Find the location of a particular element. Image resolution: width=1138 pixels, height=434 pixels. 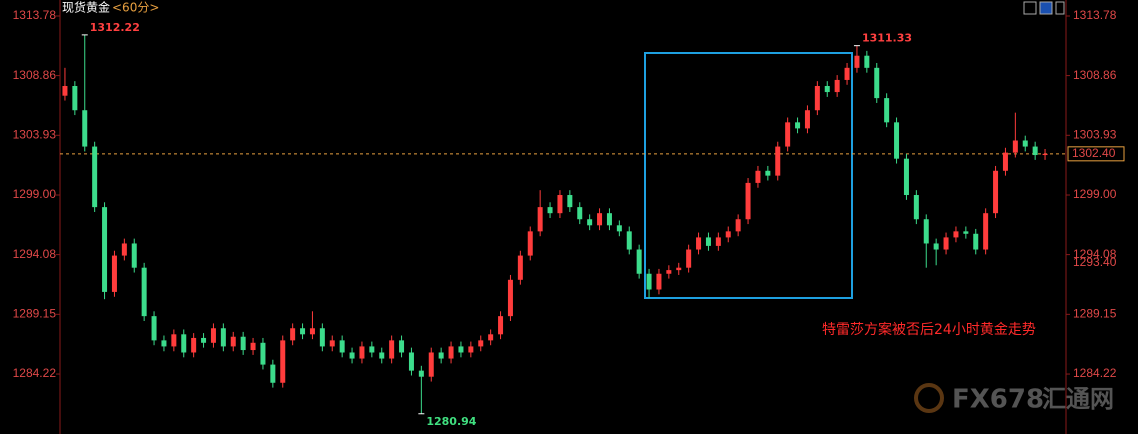

y-tick-label: 1299.00 is located at coordinates (35, 194).